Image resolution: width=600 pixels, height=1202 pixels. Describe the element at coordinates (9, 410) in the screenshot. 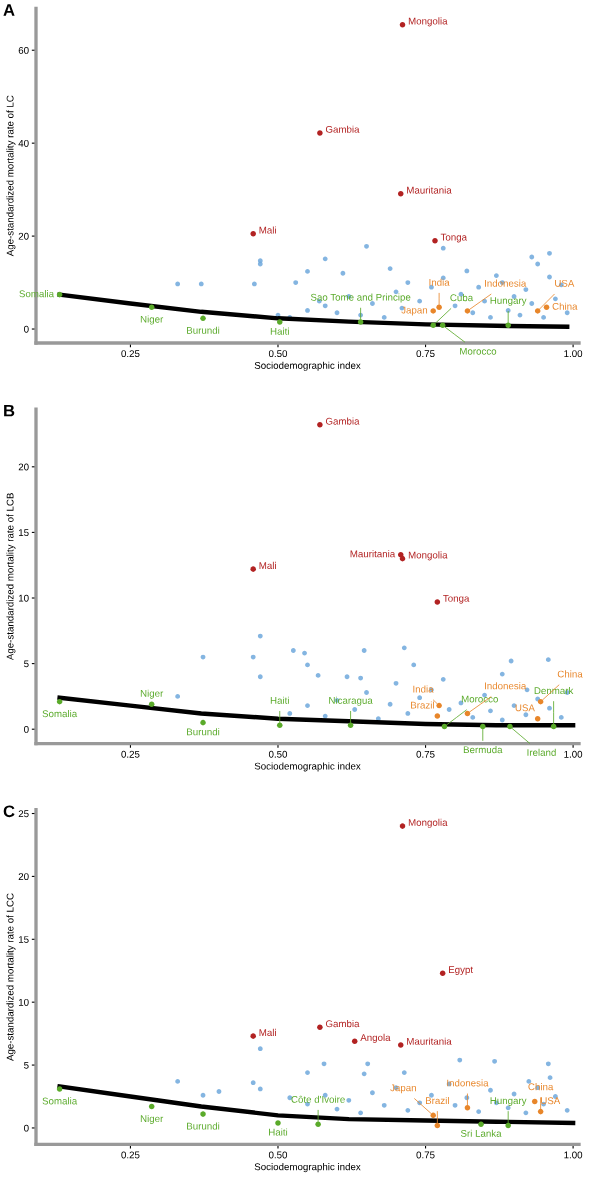

I see `chart-title: B` at that location.